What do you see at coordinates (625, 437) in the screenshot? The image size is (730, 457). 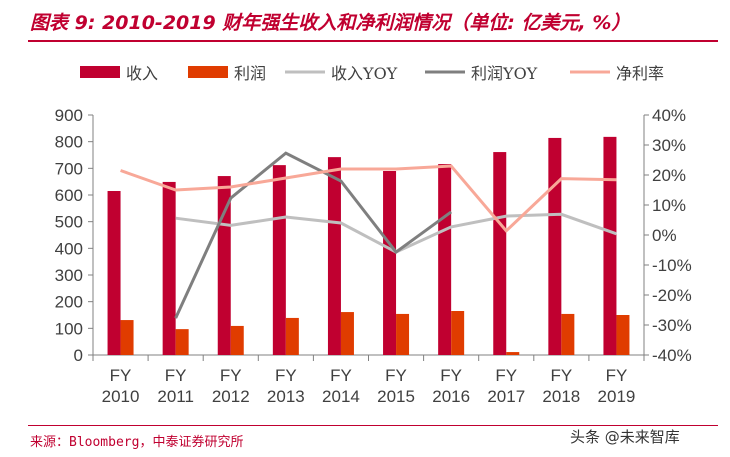 I see `watermark: 头条 @未来智库` at bounding box center [625, 437].